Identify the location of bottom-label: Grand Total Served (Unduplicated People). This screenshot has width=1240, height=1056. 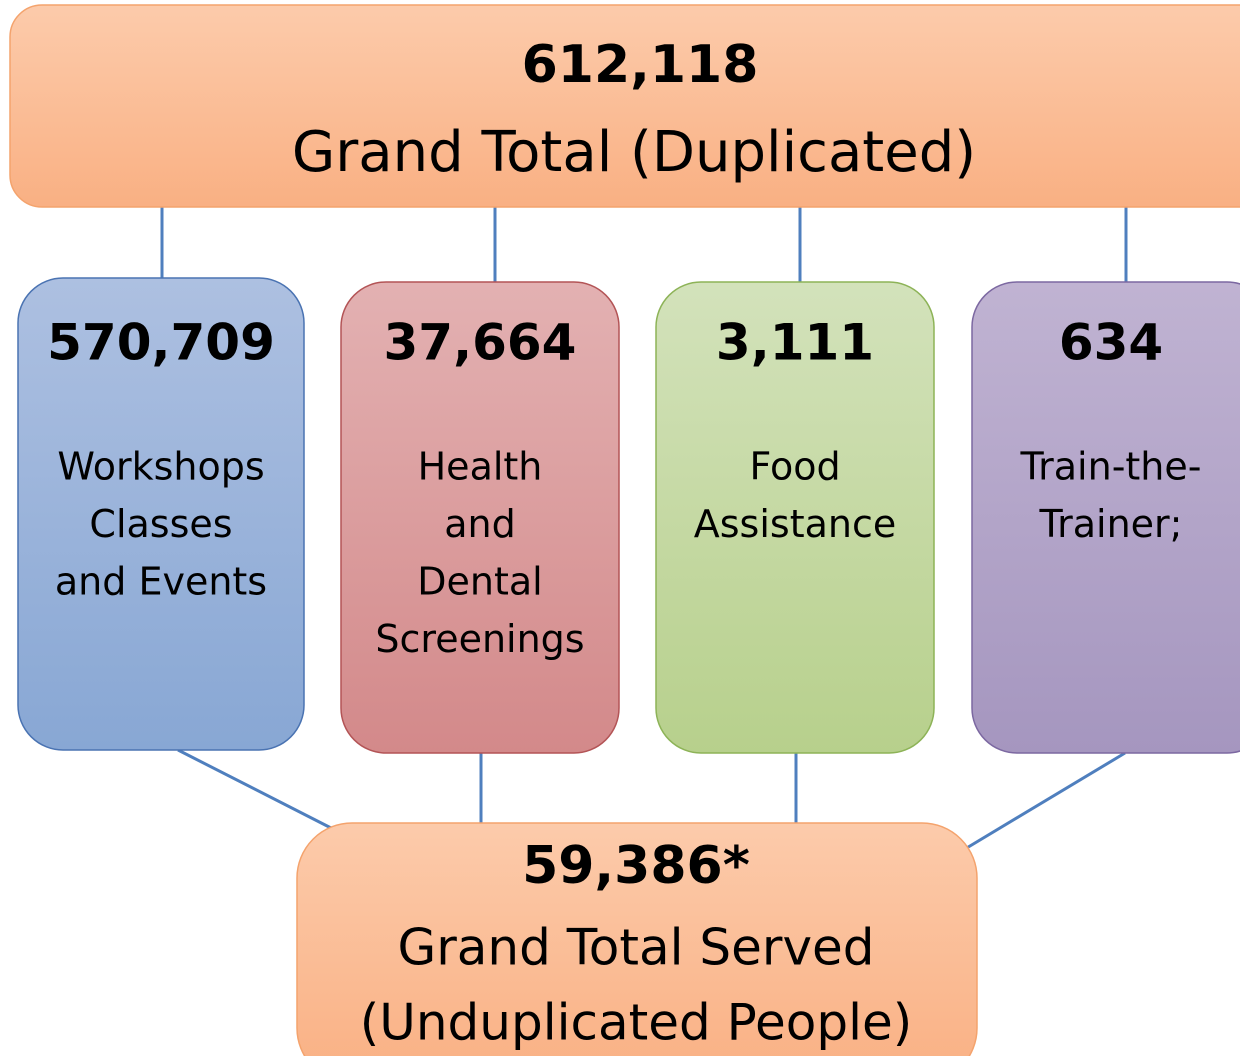
(636, 985).